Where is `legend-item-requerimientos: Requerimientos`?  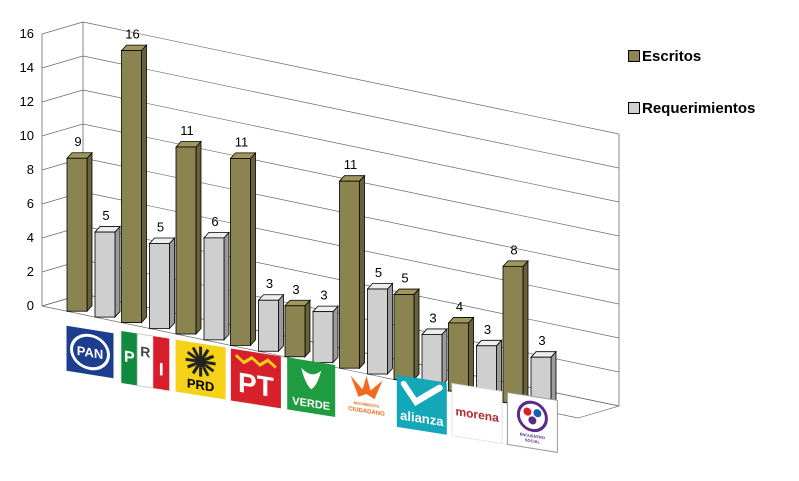 legend-item-requerimientos: Requerimientos is located at coordinates (691, 108).